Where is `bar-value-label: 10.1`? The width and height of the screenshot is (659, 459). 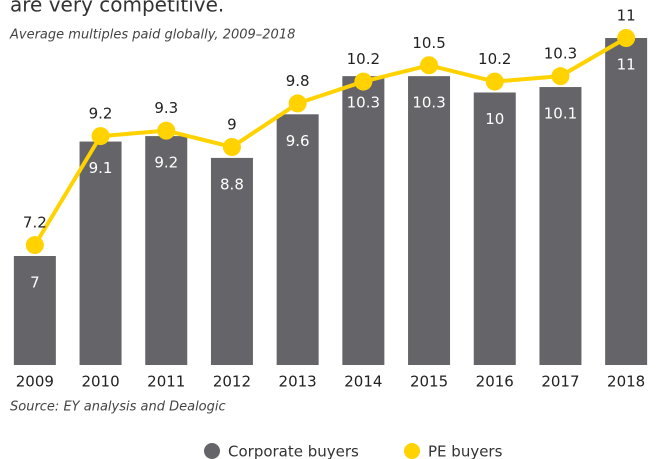 bar-value-label: 10.1 is located at coordinates (560, 114).